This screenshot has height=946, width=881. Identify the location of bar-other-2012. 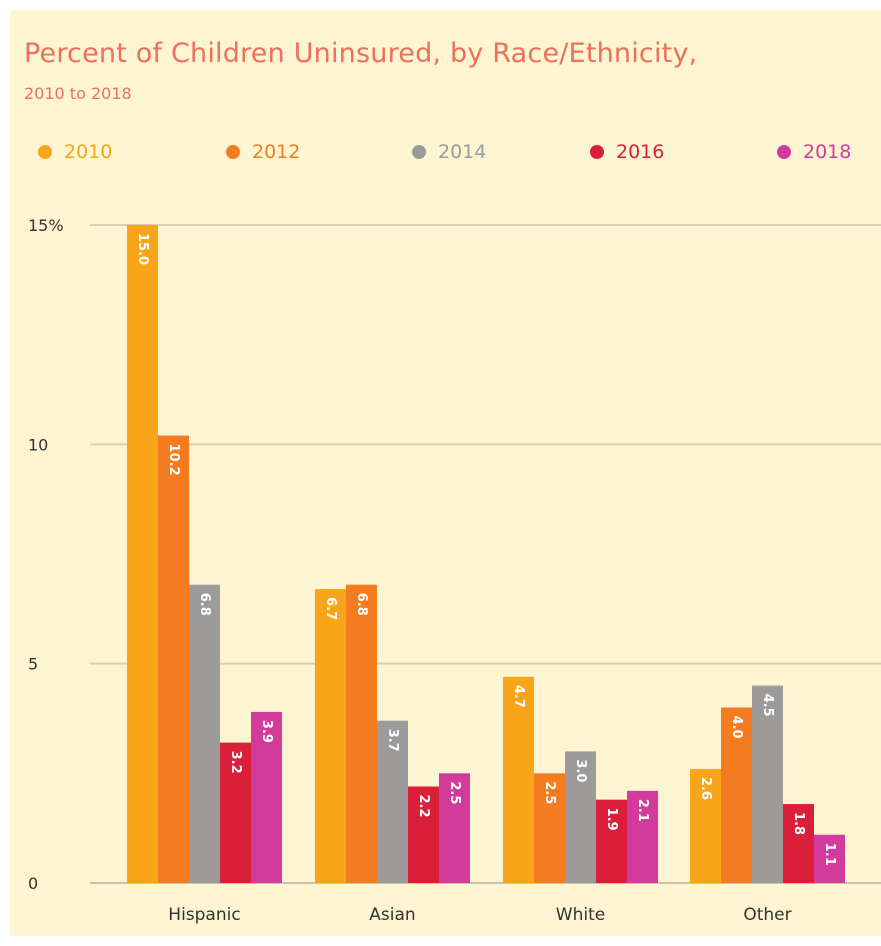
(736, 795).